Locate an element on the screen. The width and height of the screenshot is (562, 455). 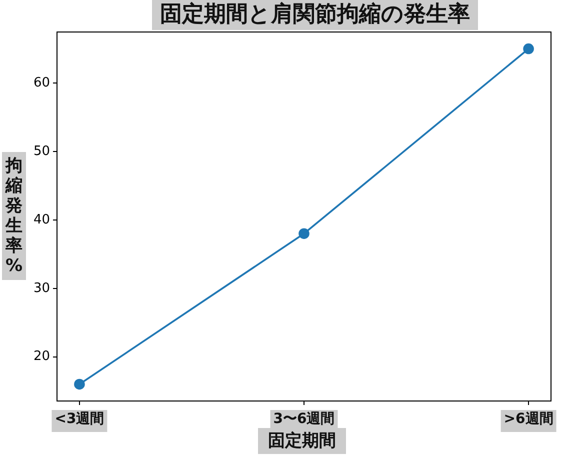
x-tick-label: 3〜6週間 is located at coordinates (304, 419).